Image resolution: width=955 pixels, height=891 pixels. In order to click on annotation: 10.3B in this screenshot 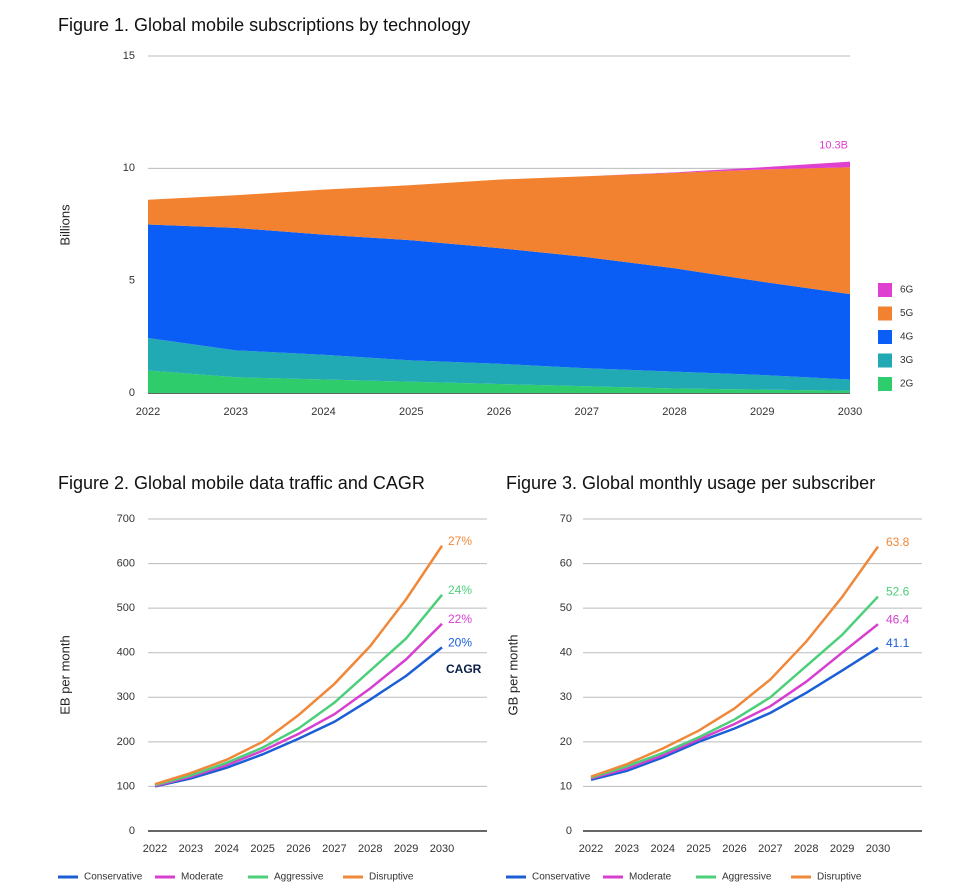, I will do `click(833, 145)`.